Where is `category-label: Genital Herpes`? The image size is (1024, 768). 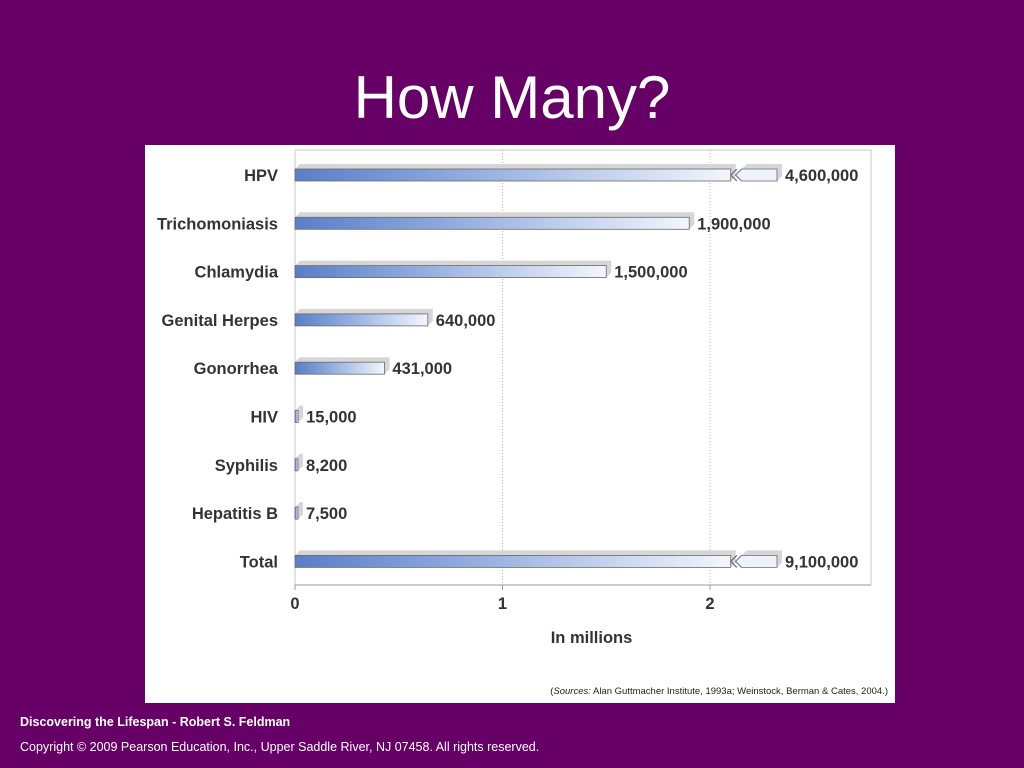
category-label: Genital Herpes is located at coordinates (220, 321).